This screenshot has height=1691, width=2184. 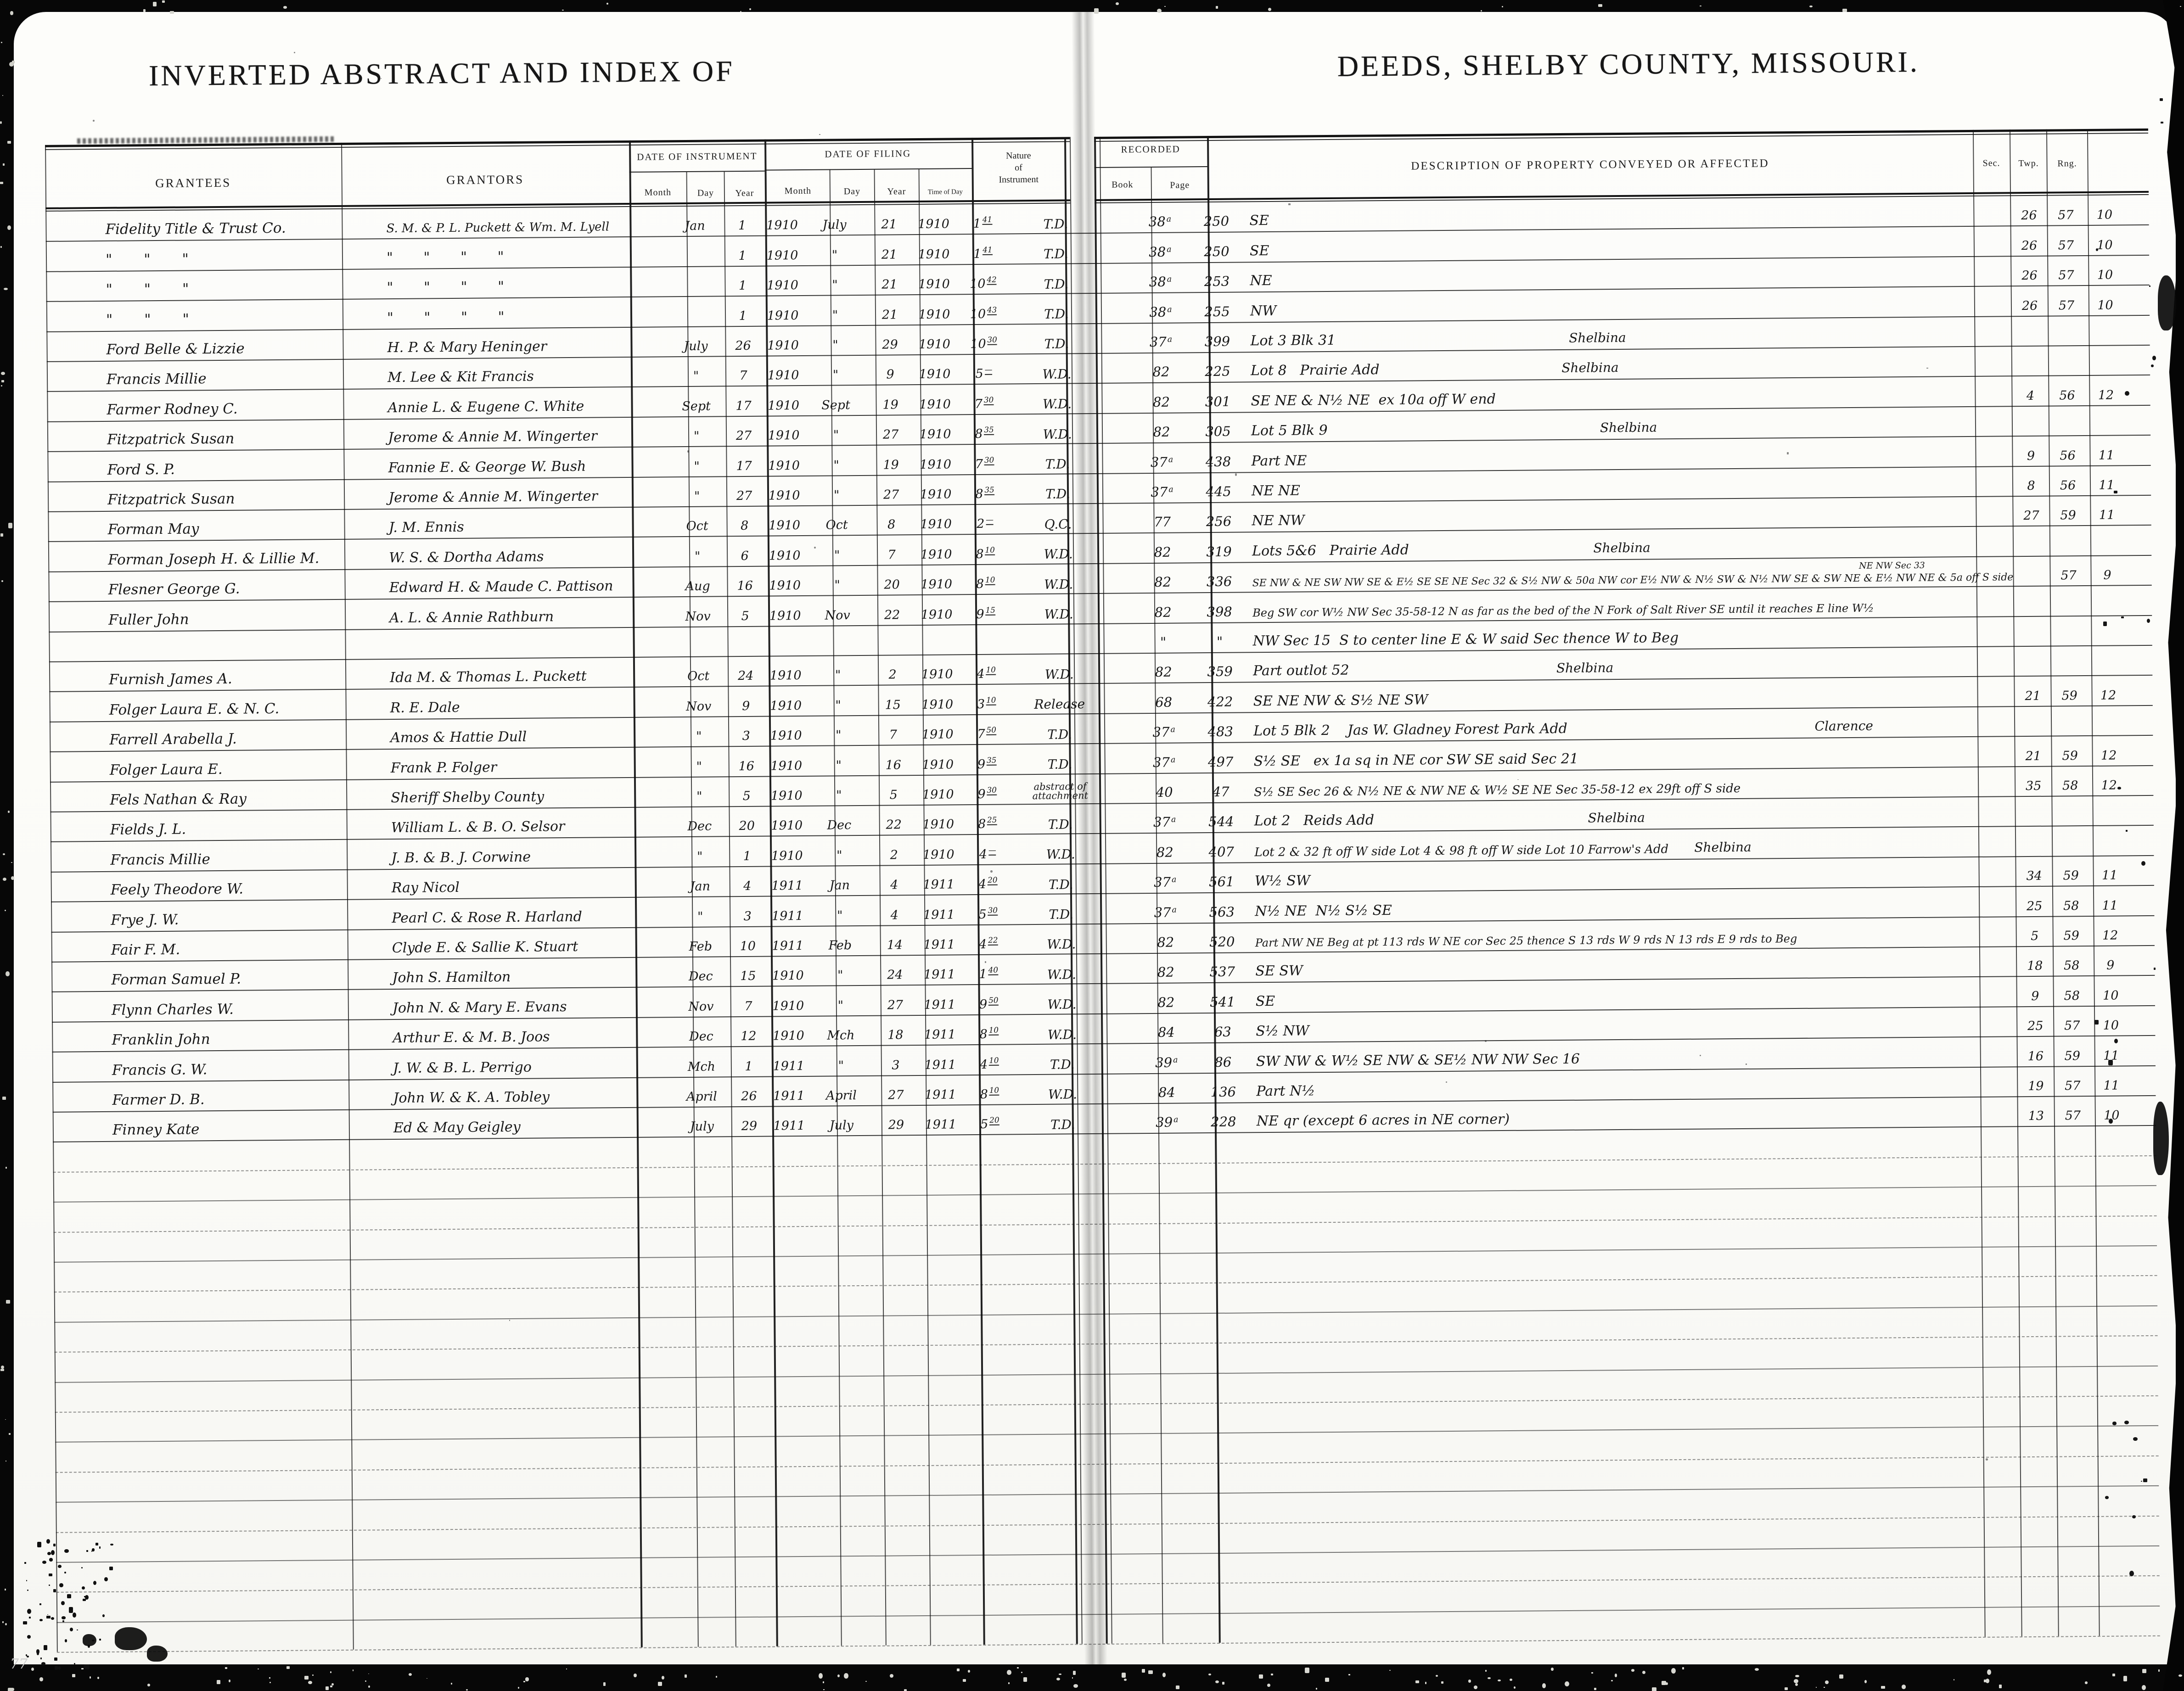 What do you see at coordinates (1162, 522) in the screenshot?
I see `book-number: 77` at bounding box center [1162, 522].